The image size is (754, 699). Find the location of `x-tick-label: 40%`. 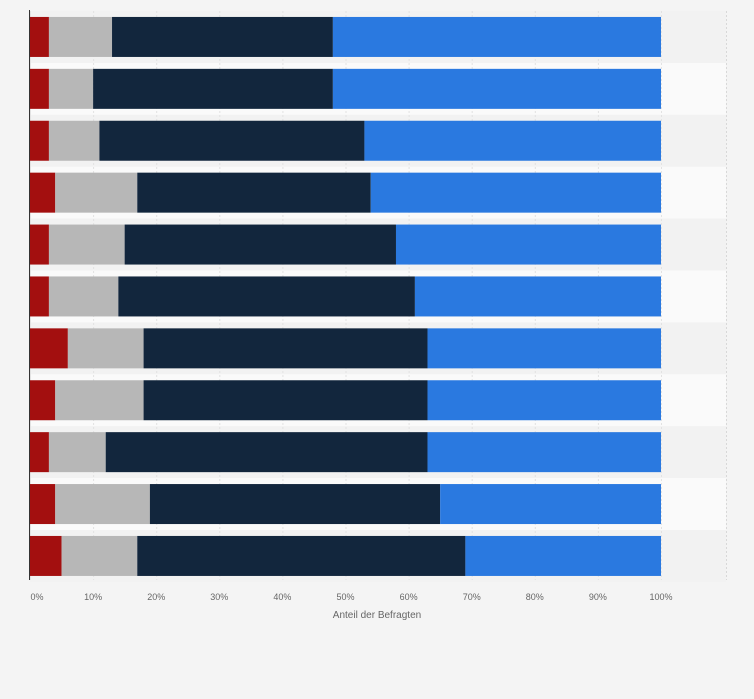

x-tick-label: 40% is located at coordinates (282, 597).